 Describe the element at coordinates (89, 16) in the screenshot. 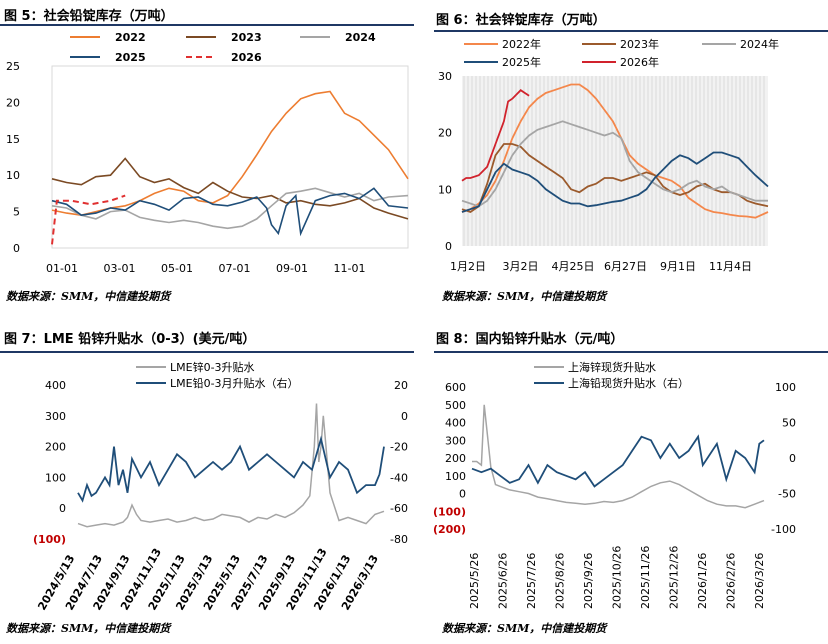

I see `fig5-title: 图 5：社会铅锭库存（万吨）` at that location.